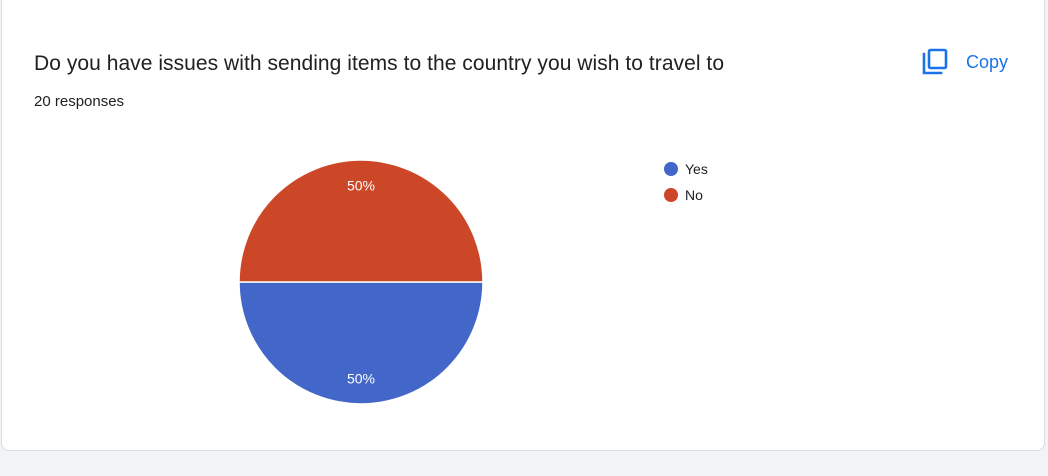 This screenshot has height=476, width=1048. Describe the element at coordinates (671, 169) in the screenshot. I see `legend-swatch-yes` at that location.